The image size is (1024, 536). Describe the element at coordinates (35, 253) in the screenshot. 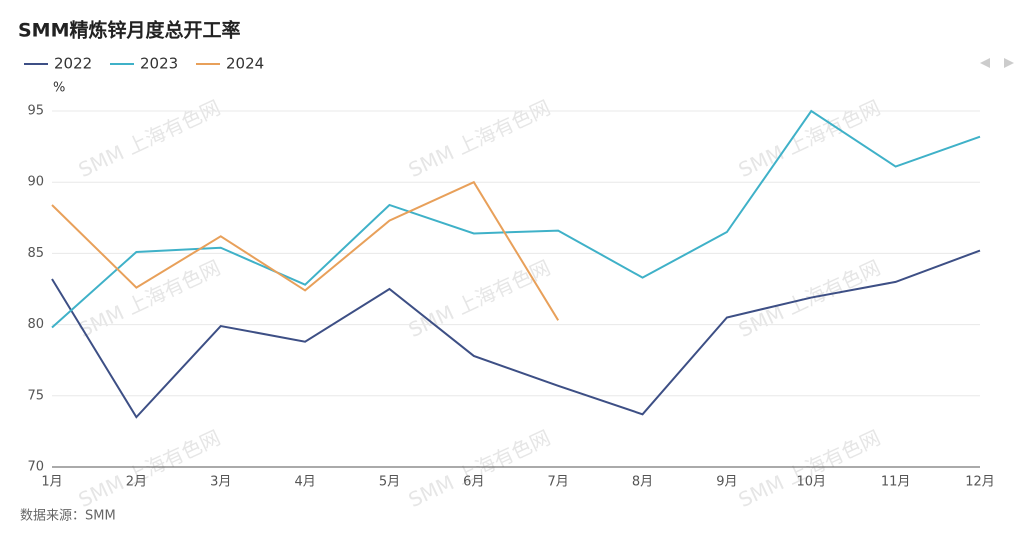

I see `y-tick-label: 85` at that location.